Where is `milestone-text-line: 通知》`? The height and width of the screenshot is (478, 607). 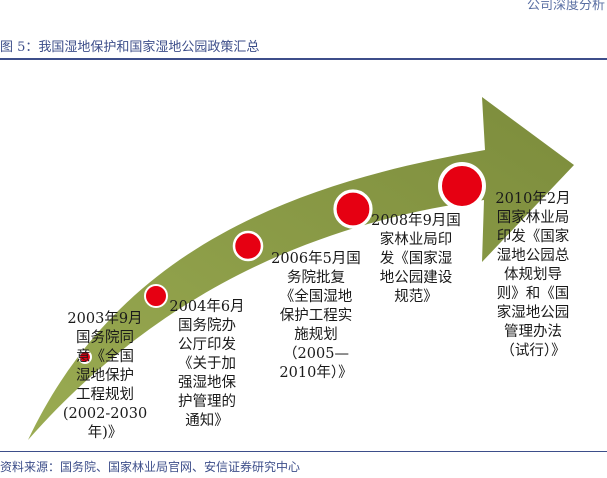
milestone-text-line: 通知》 is located at coordinates (207, 421).